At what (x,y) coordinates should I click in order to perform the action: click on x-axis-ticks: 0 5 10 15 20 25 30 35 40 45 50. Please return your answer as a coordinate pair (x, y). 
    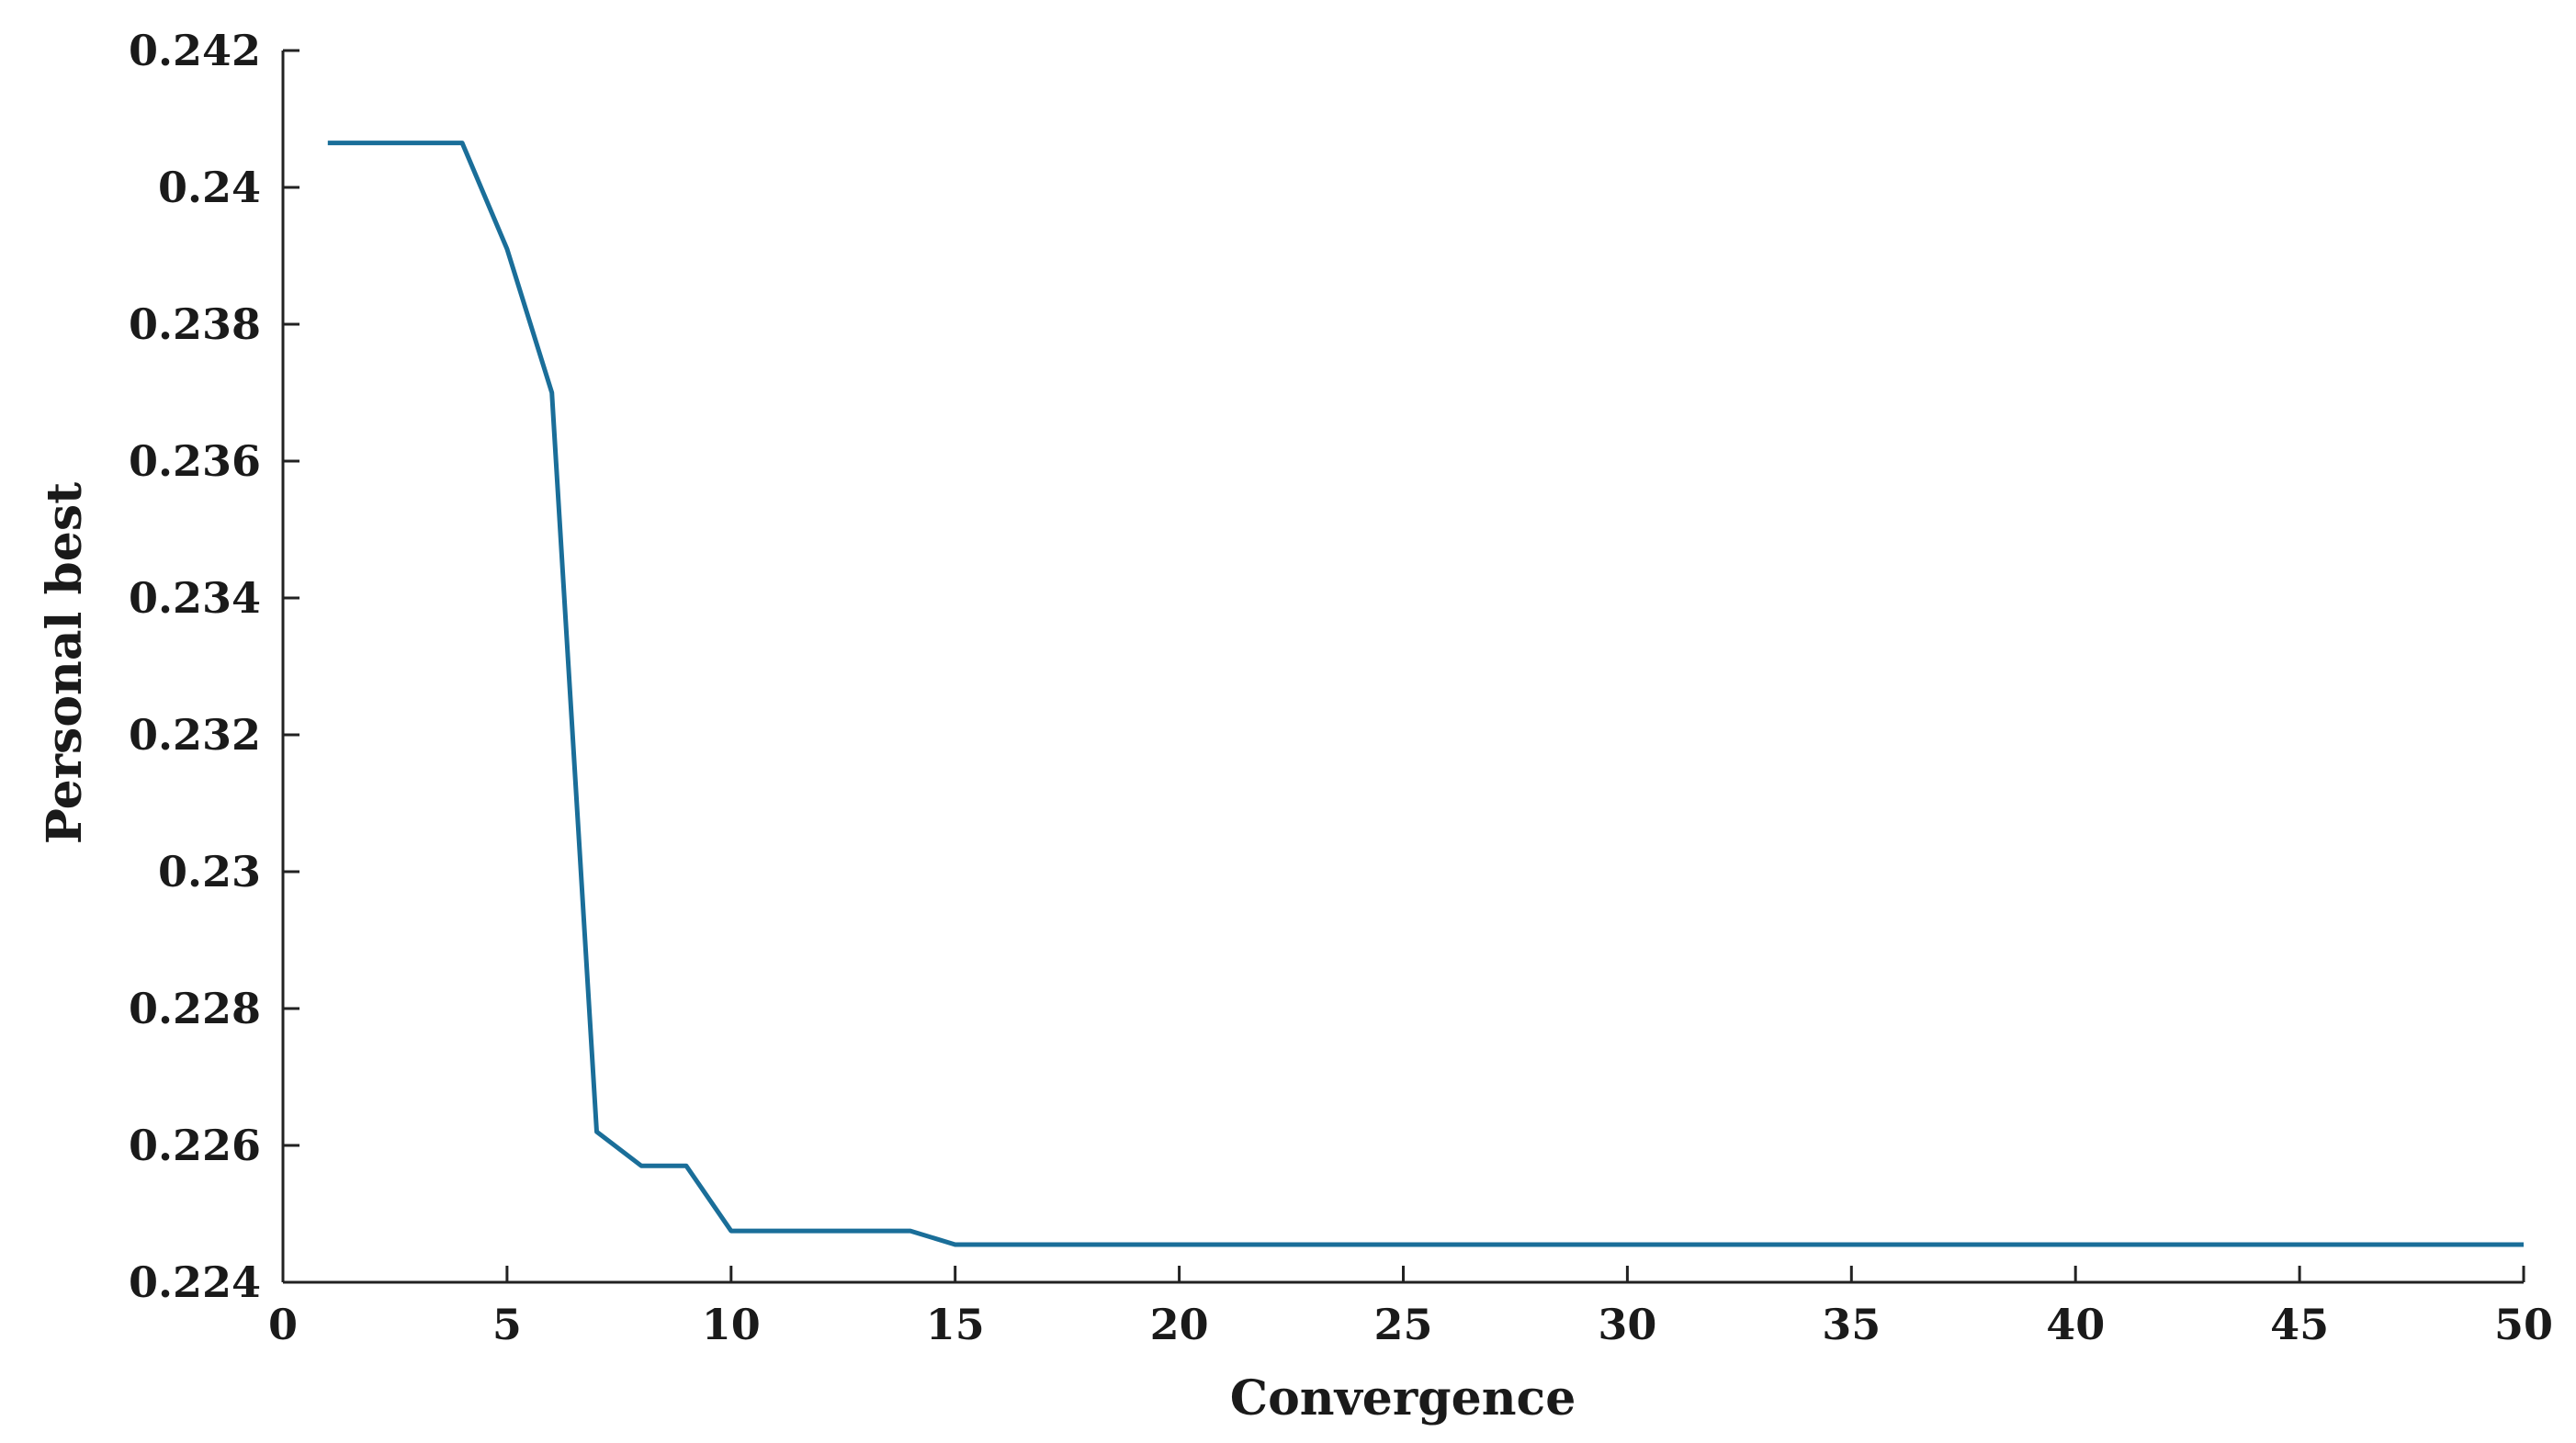
    Looking at the image, I should click on (1410, 1307).